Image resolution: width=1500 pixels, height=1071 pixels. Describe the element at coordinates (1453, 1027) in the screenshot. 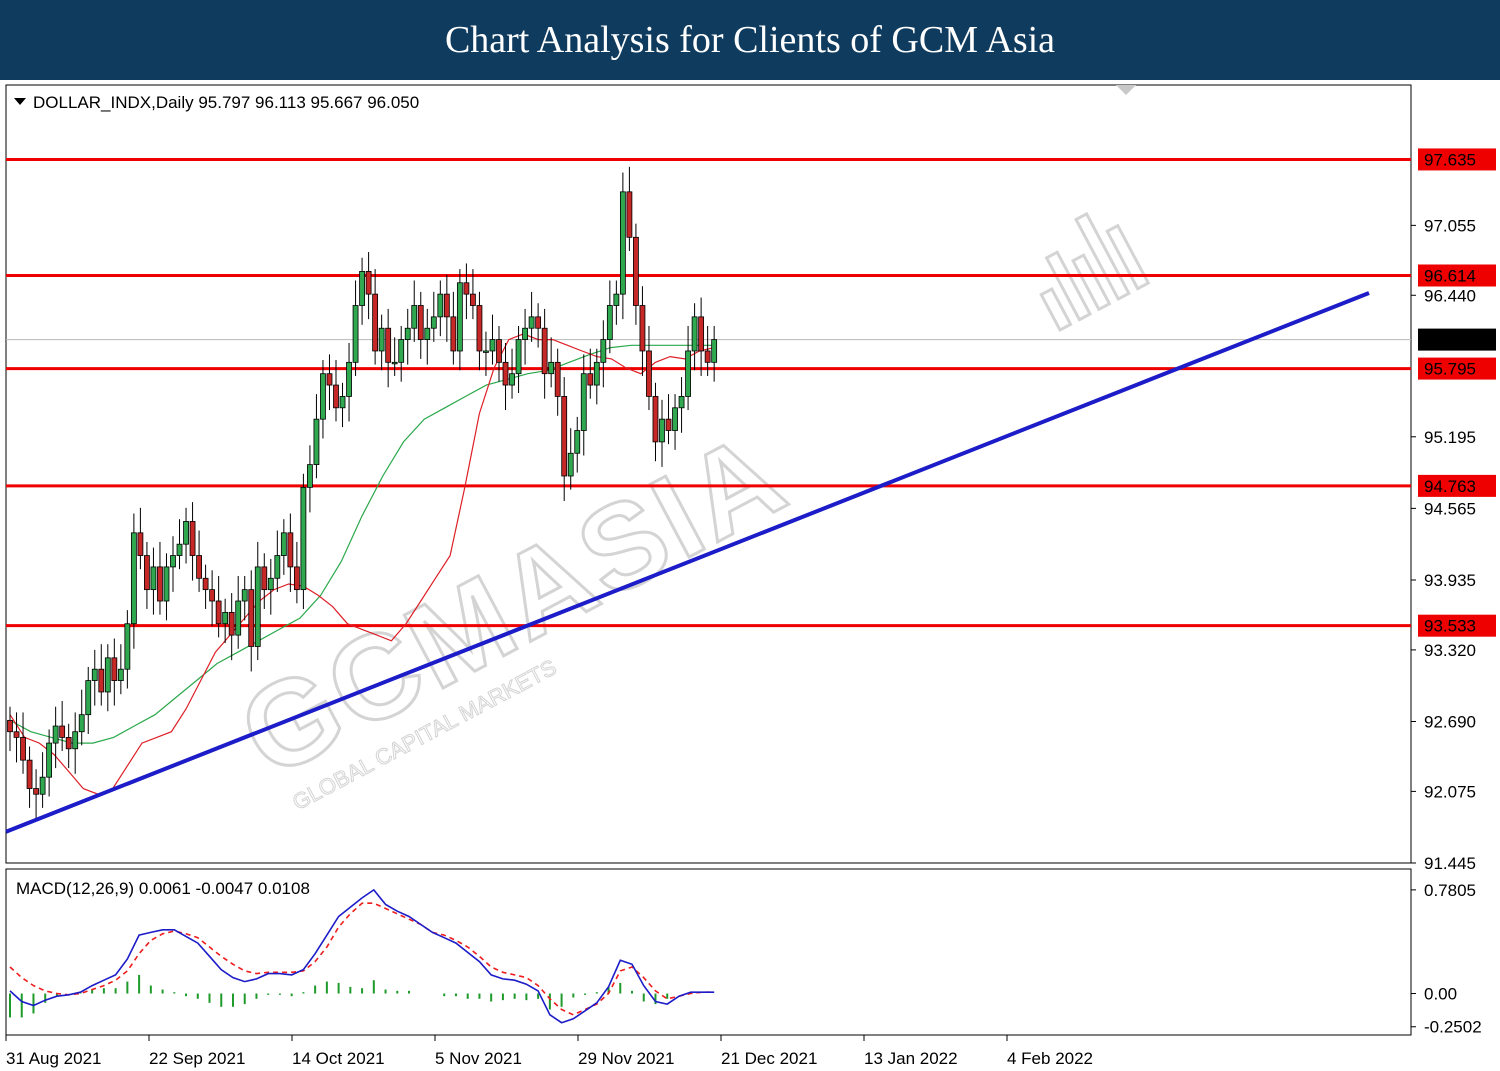

I see `macd-tick-label: -0.2502` at that location.